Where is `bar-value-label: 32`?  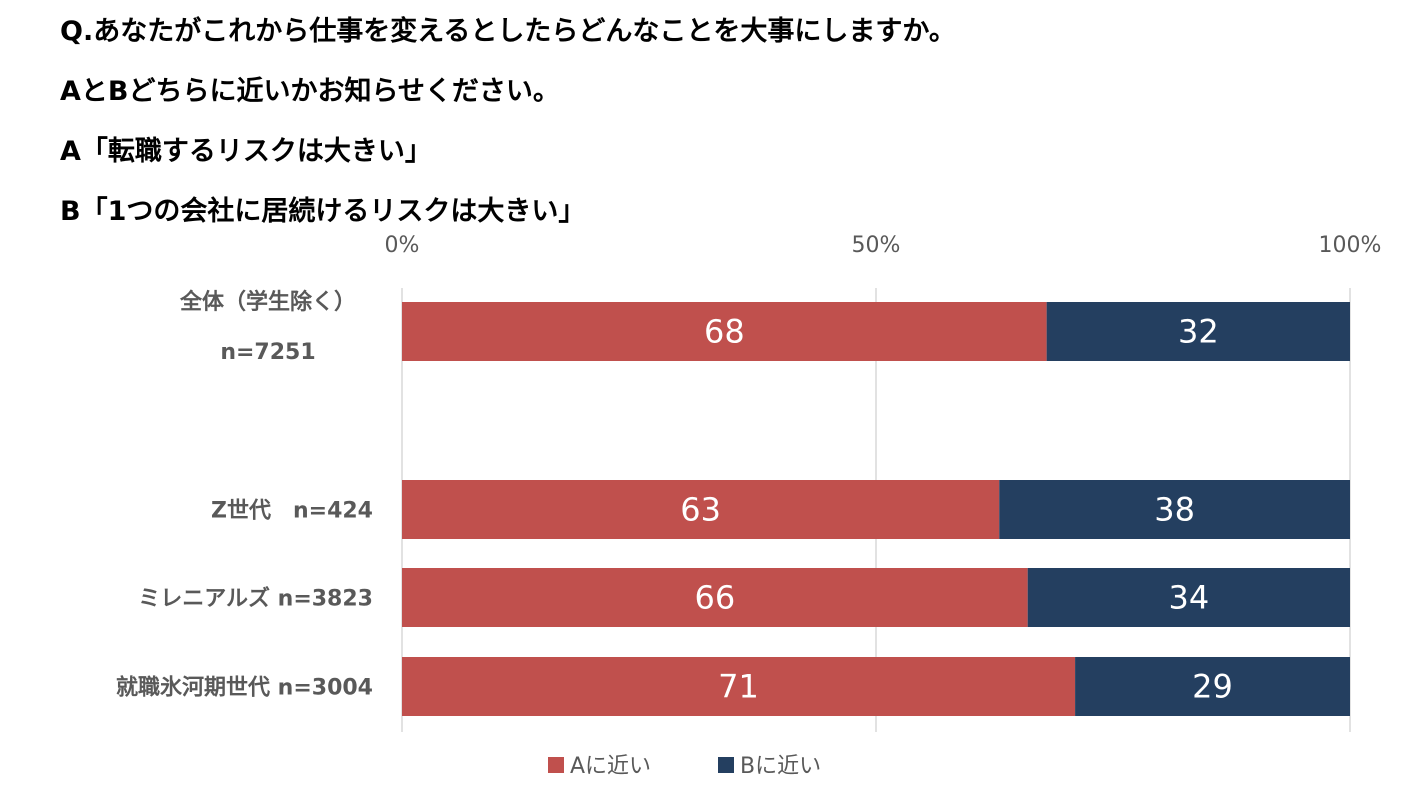 bar-value-label: 32 is located at coordinates (1198, 332).